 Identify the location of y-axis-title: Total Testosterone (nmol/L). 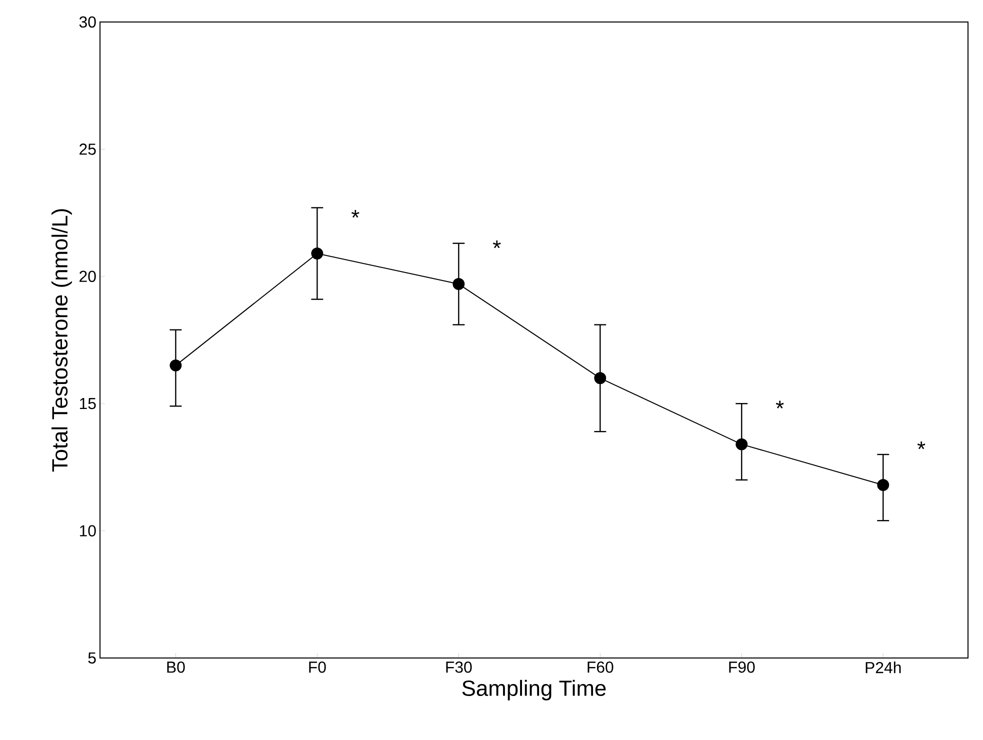
(61, 340).